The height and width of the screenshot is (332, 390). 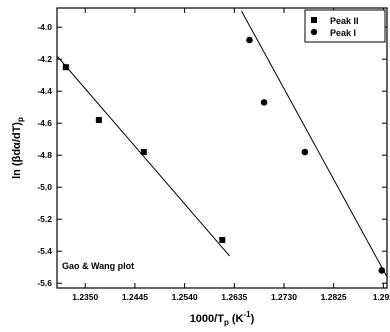 I want to click on y-axis-title: ln (βdα/dT)p, so click(x=18, y=148).